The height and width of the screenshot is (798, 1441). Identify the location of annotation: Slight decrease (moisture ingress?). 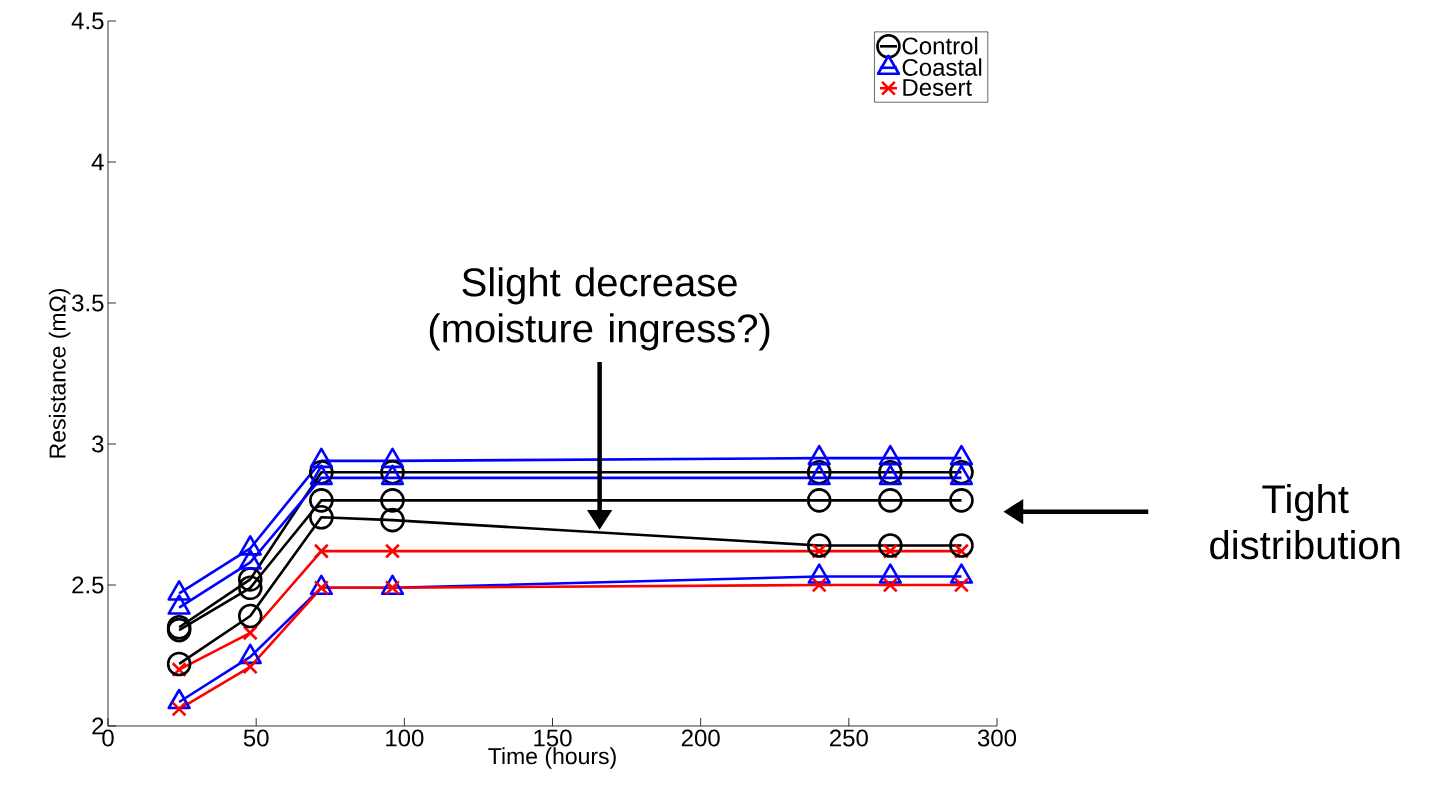
(599, 309).